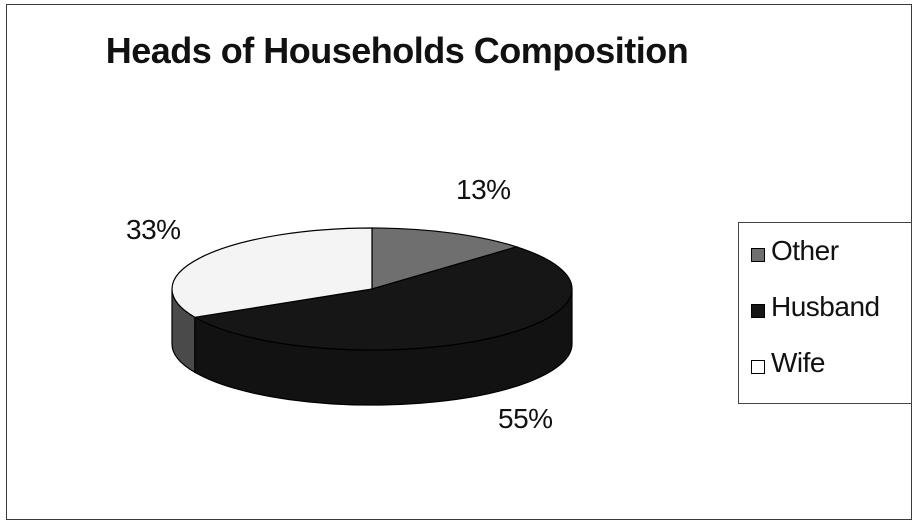  Describe the element at coordinates (758, 311) in the screenshot. I see `legend-swatch-husband` at that location.